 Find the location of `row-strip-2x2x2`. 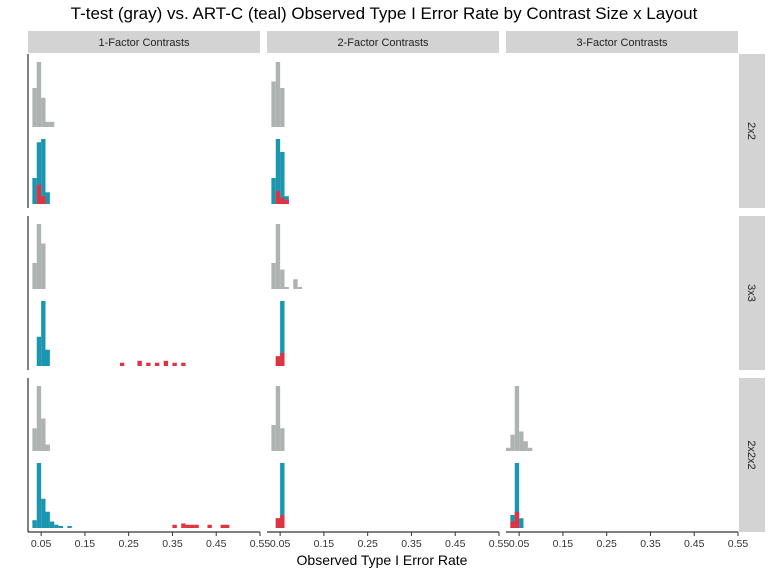

row-strip-2x2x2 is located at coordinates (752, 455).